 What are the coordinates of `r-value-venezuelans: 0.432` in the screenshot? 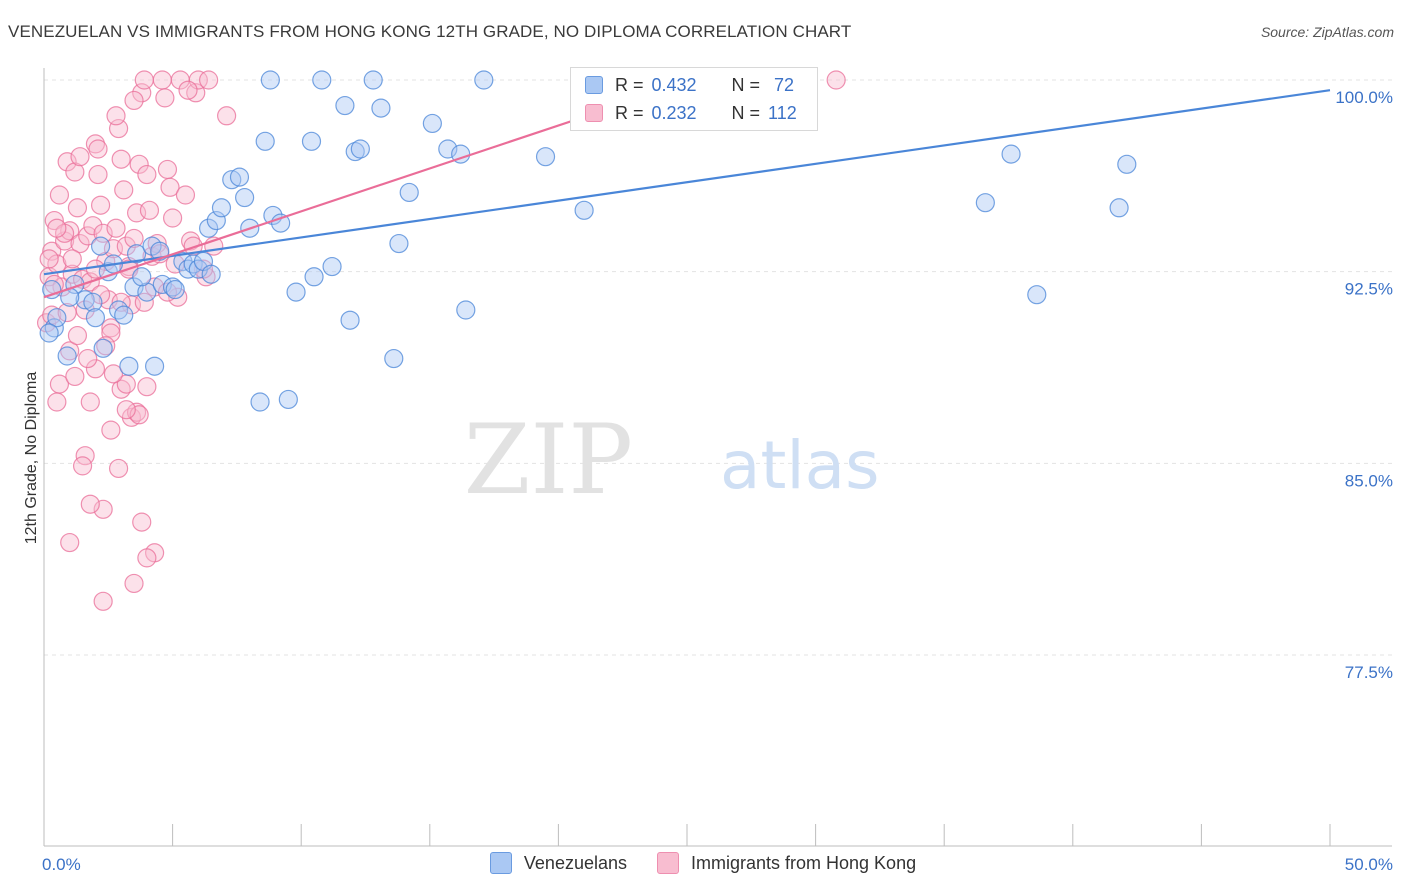 It's located at (674, 84).